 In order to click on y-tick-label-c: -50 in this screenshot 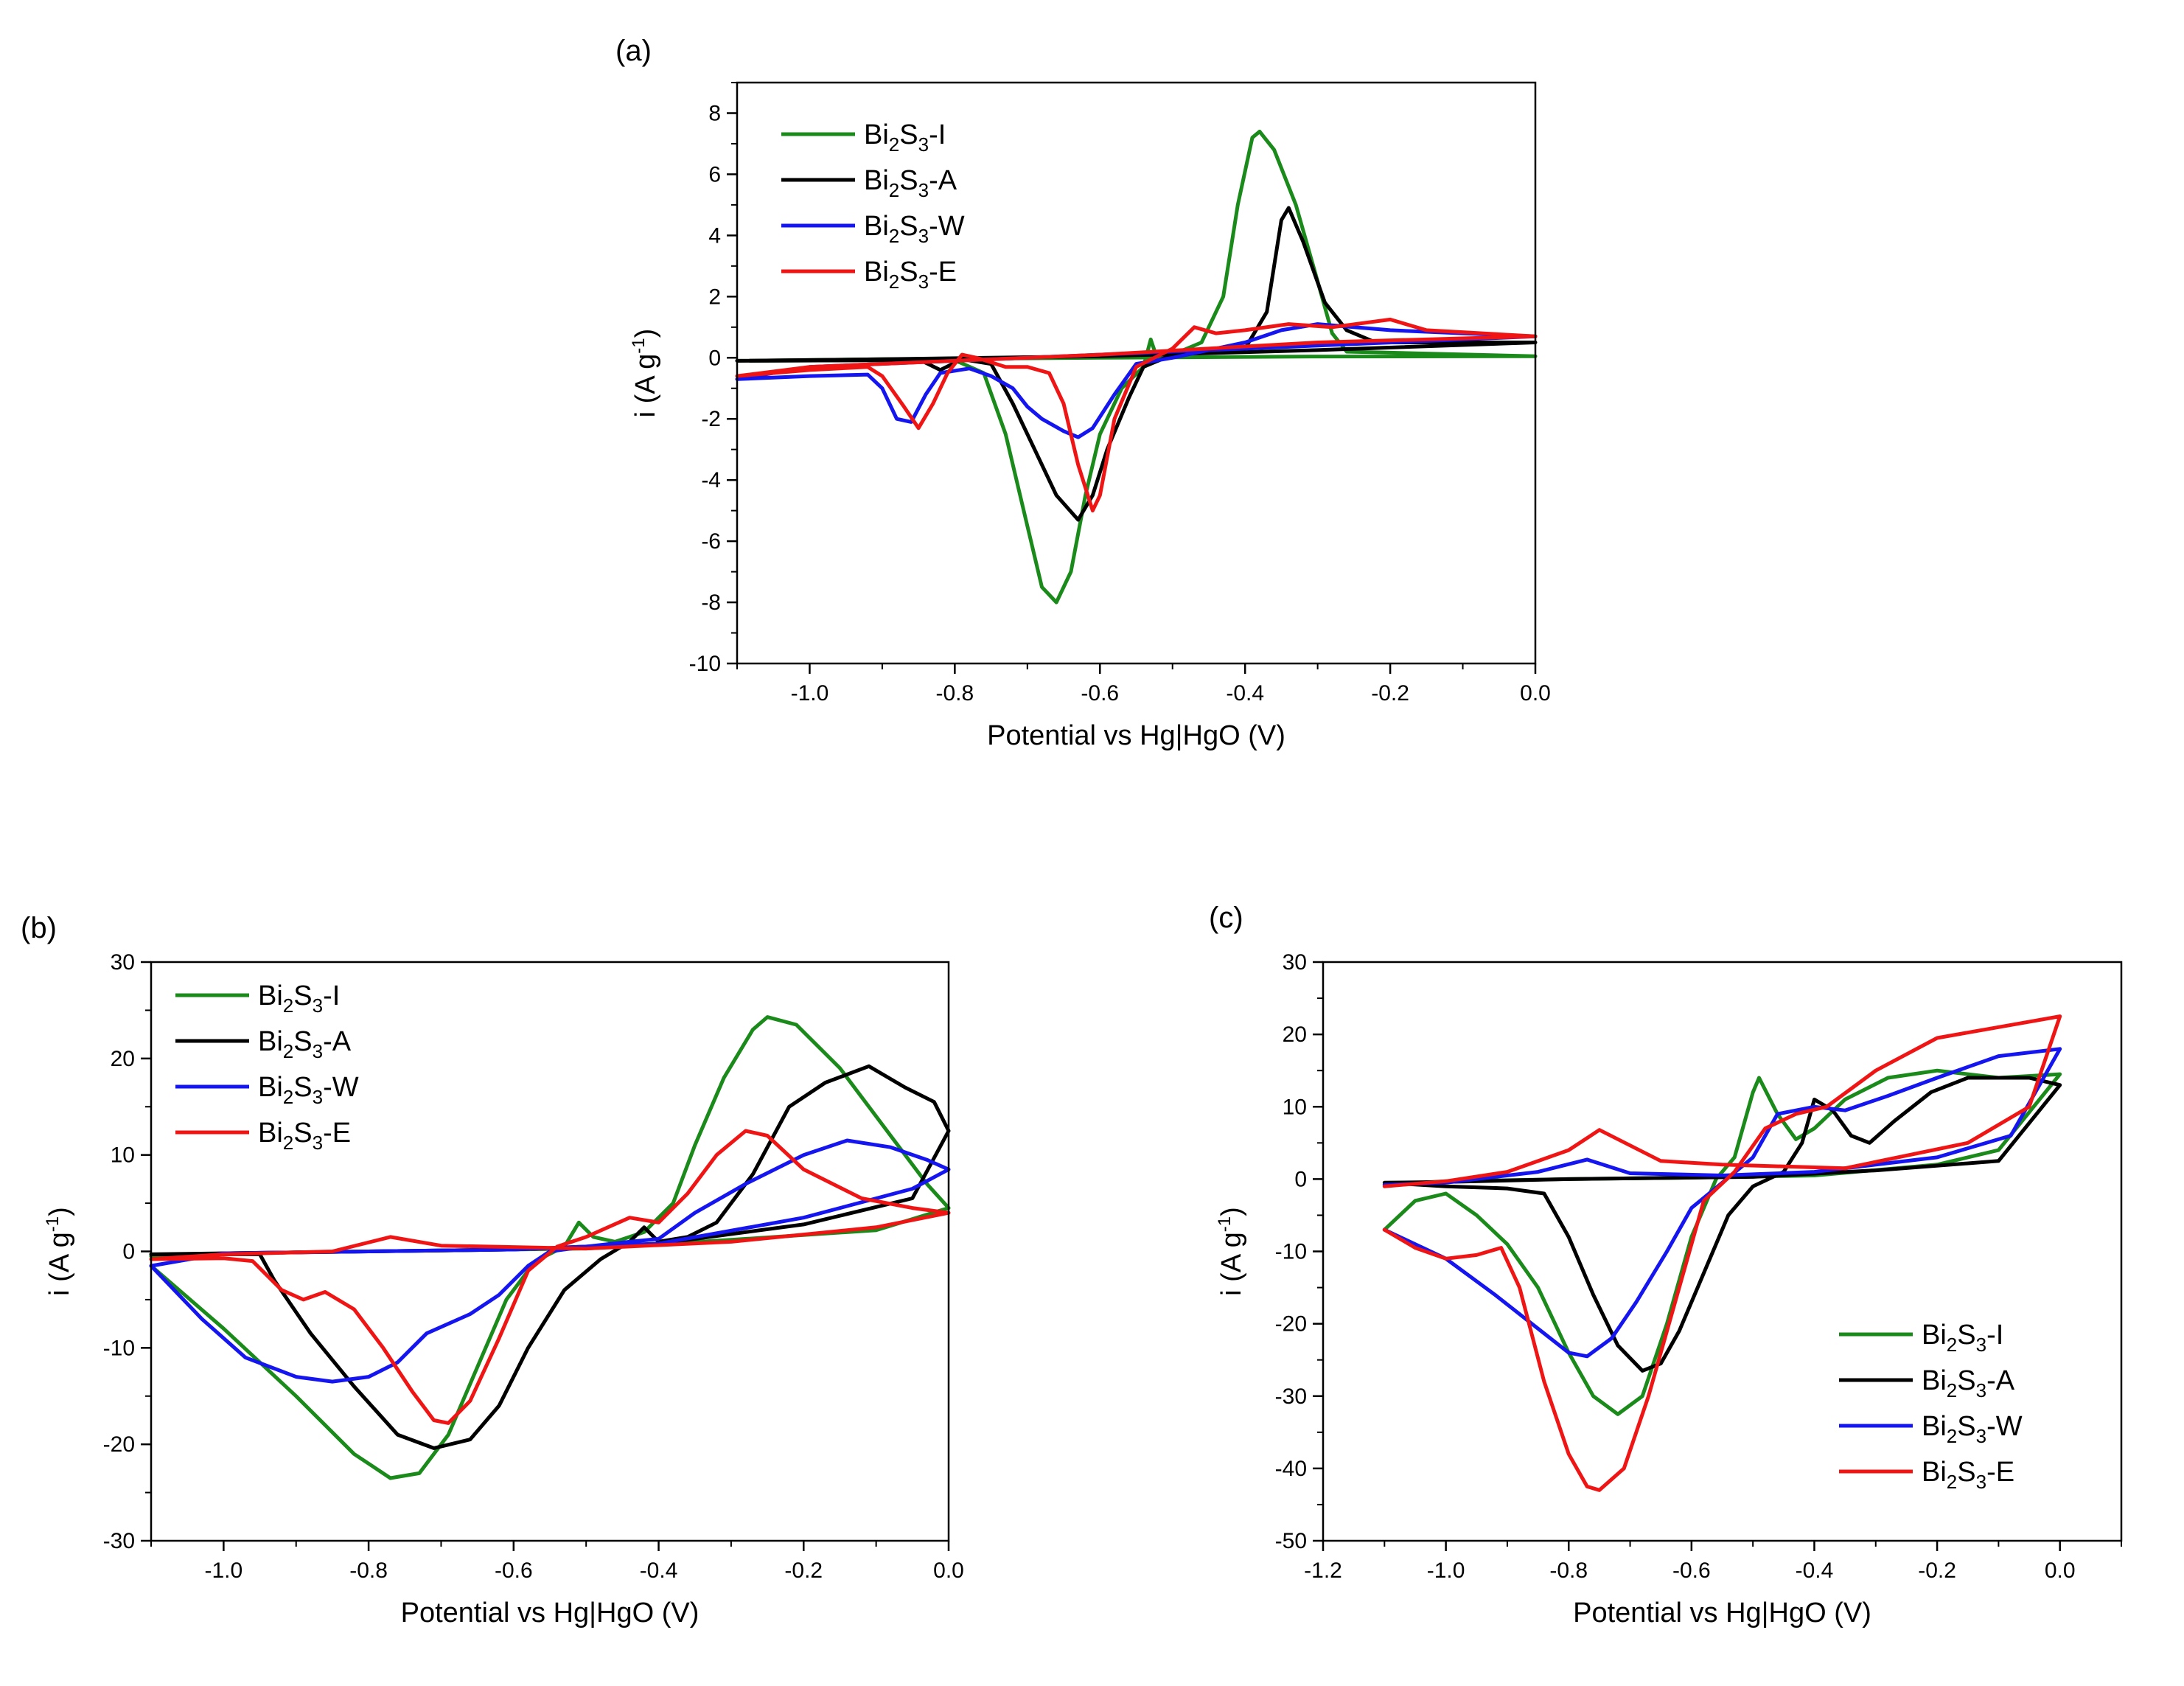, I will do `click(1291, 1541)`.